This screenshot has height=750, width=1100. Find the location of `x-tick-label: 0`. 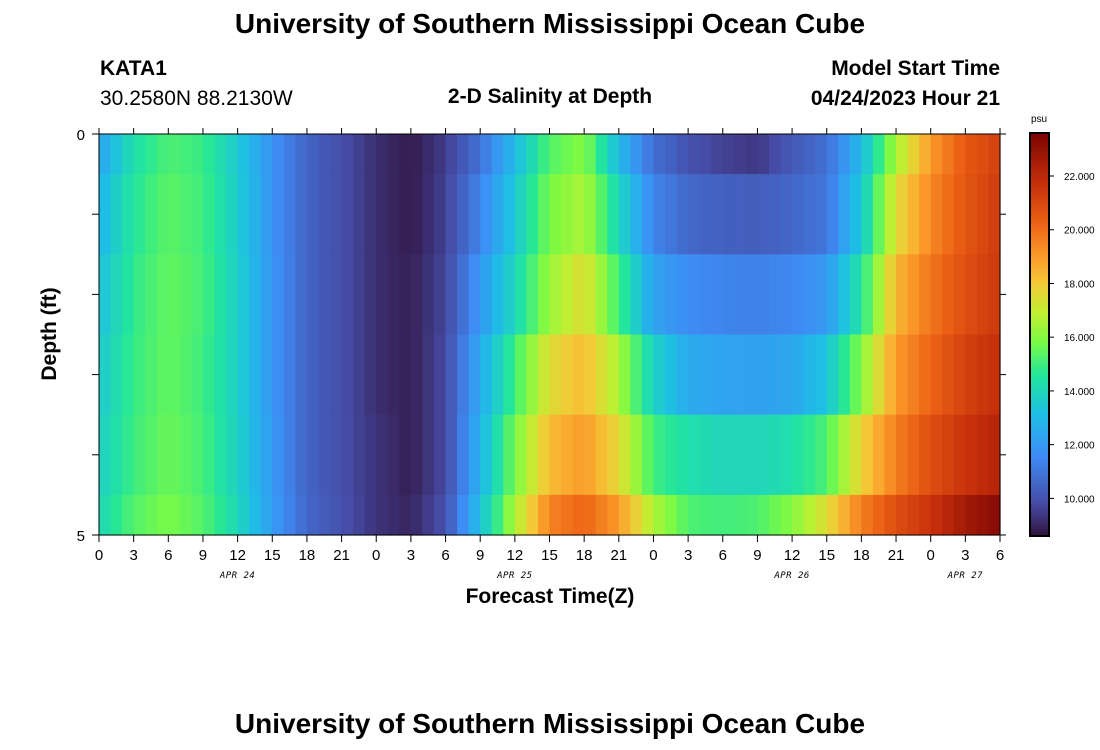

x-tick-label: 0 is located at coordinates (99, 555).